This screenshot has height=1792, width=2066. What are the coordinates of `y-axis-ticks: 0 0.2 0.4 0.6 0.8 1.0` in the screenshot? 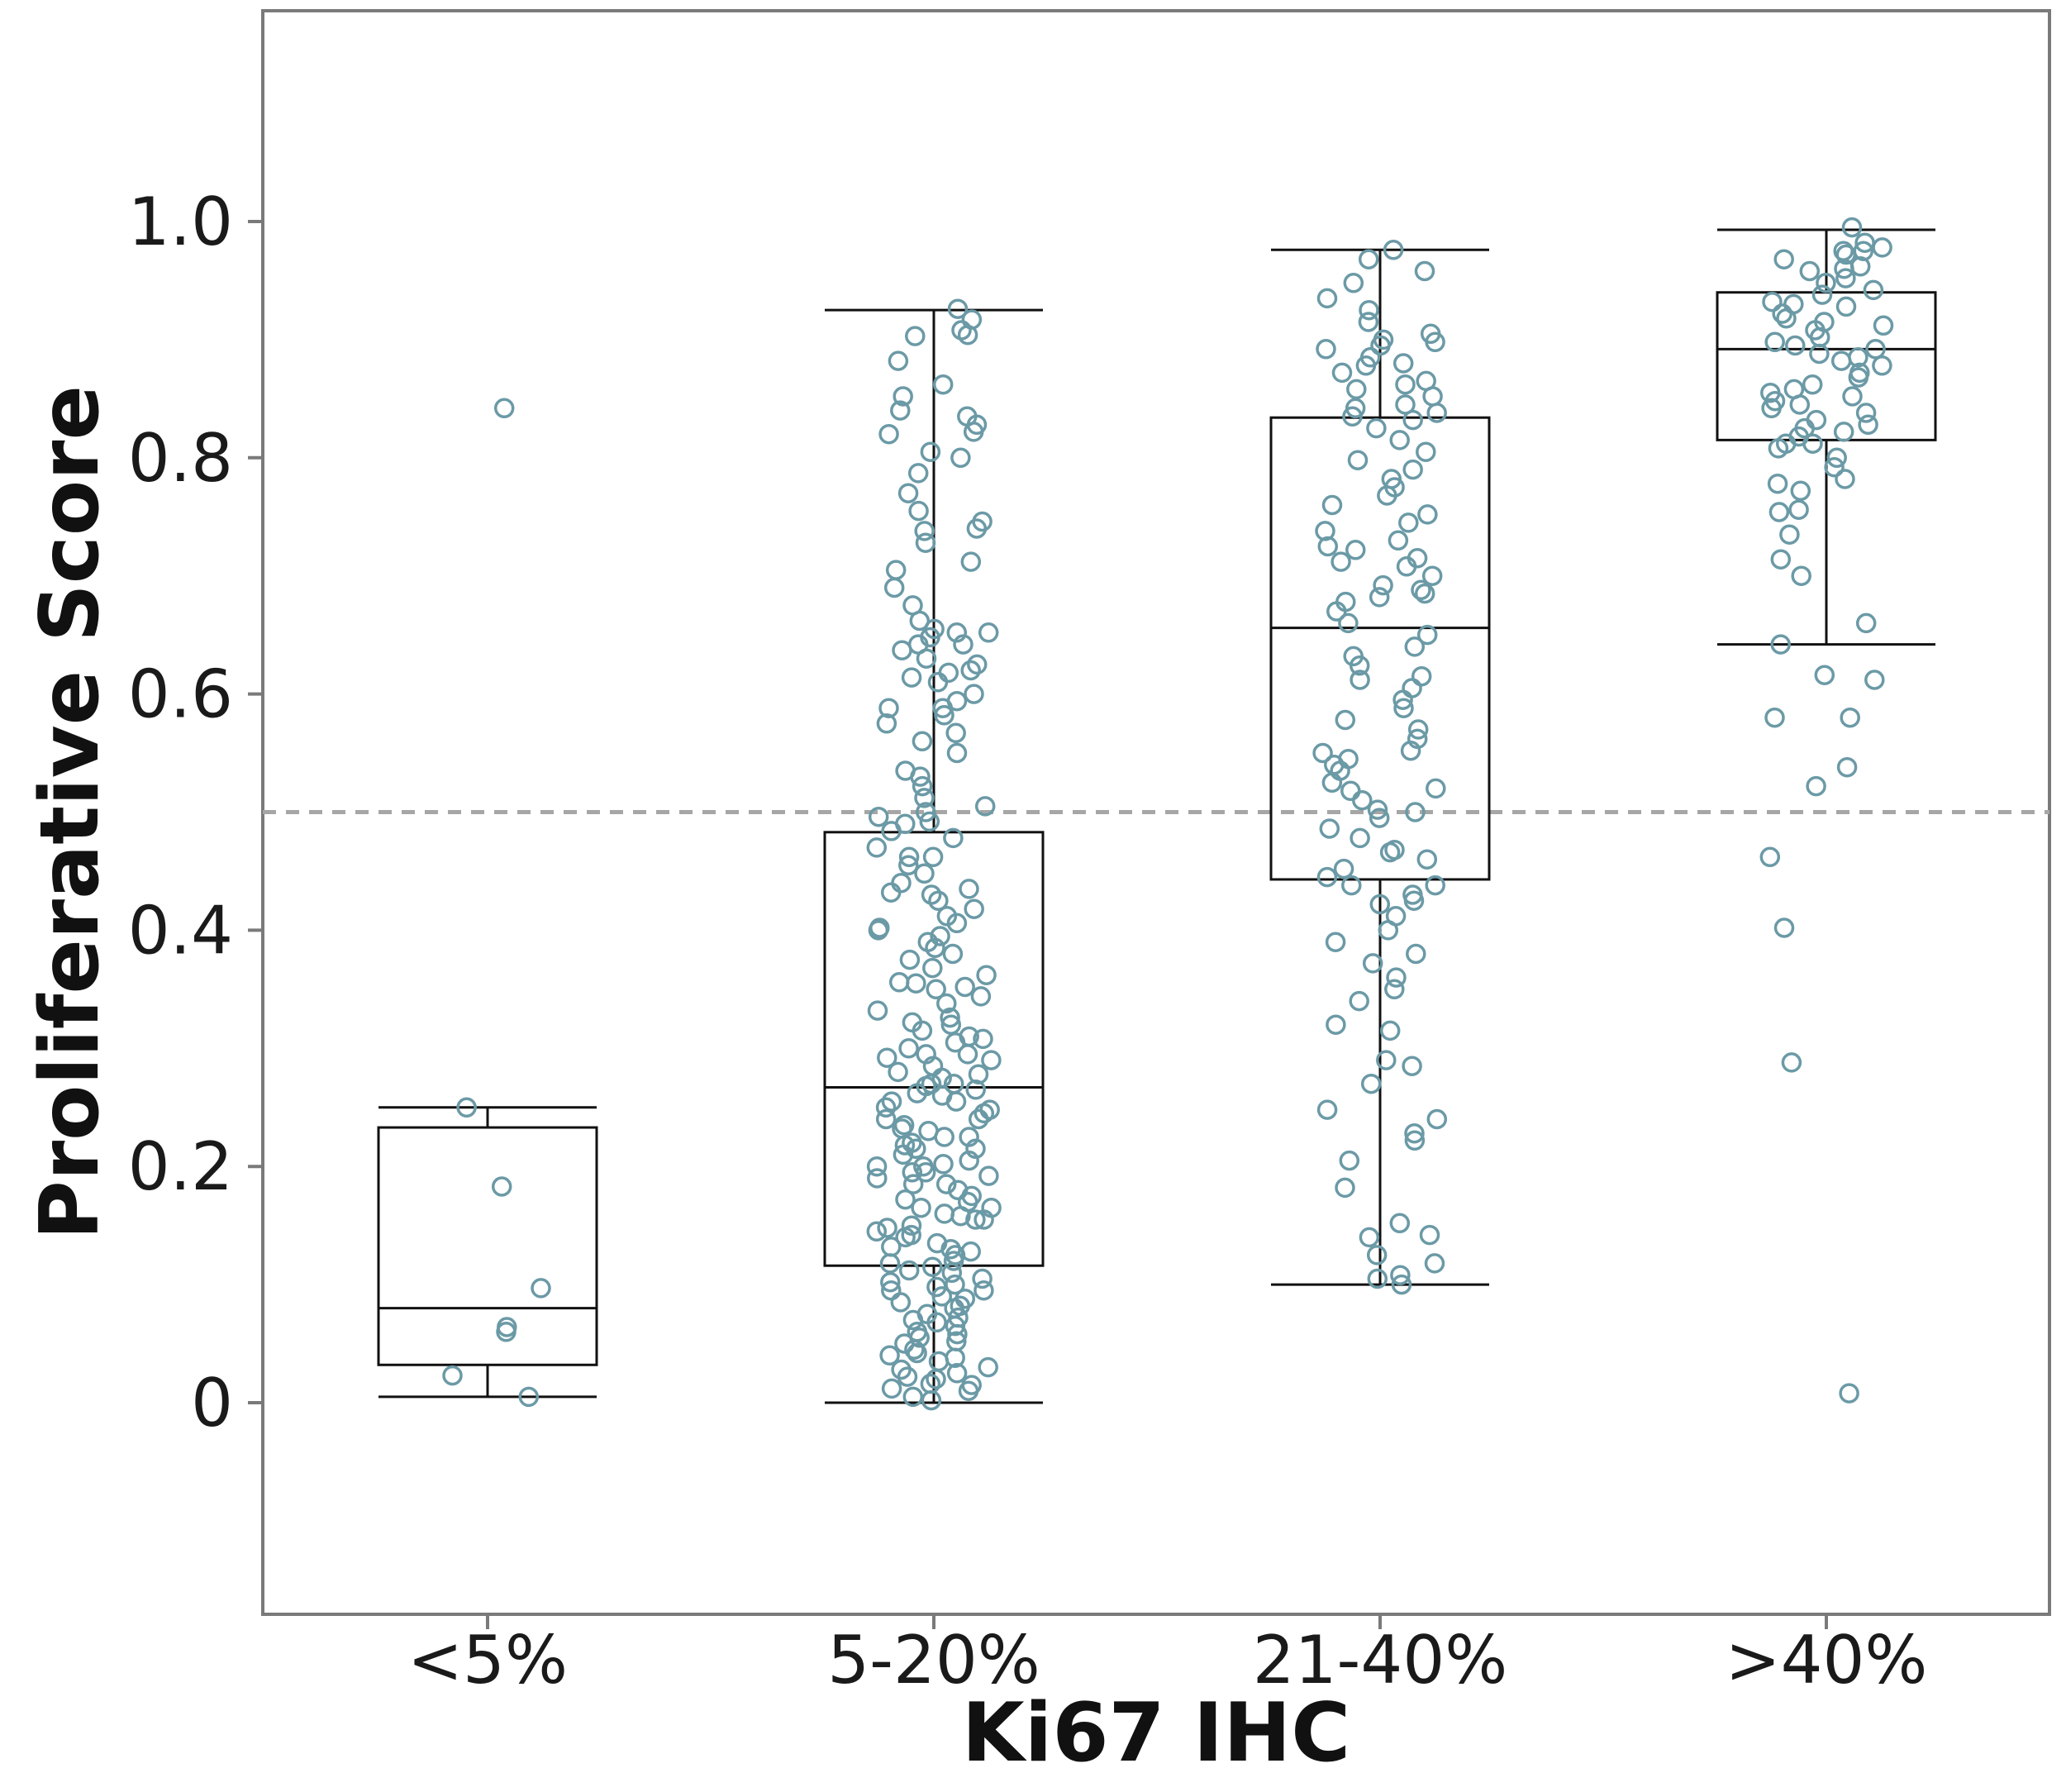 It's located at (195, 813).